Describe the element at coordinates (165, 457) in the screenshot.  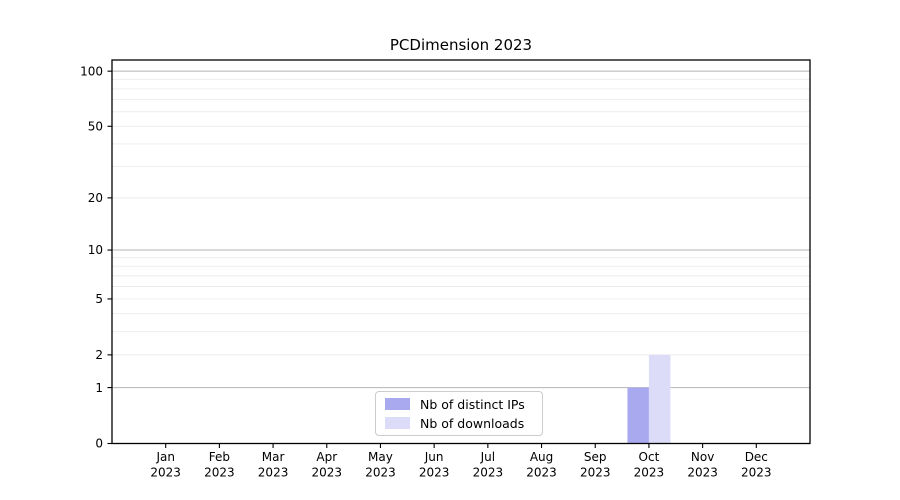
I see `x-tick-label-month: Jan` at that location.